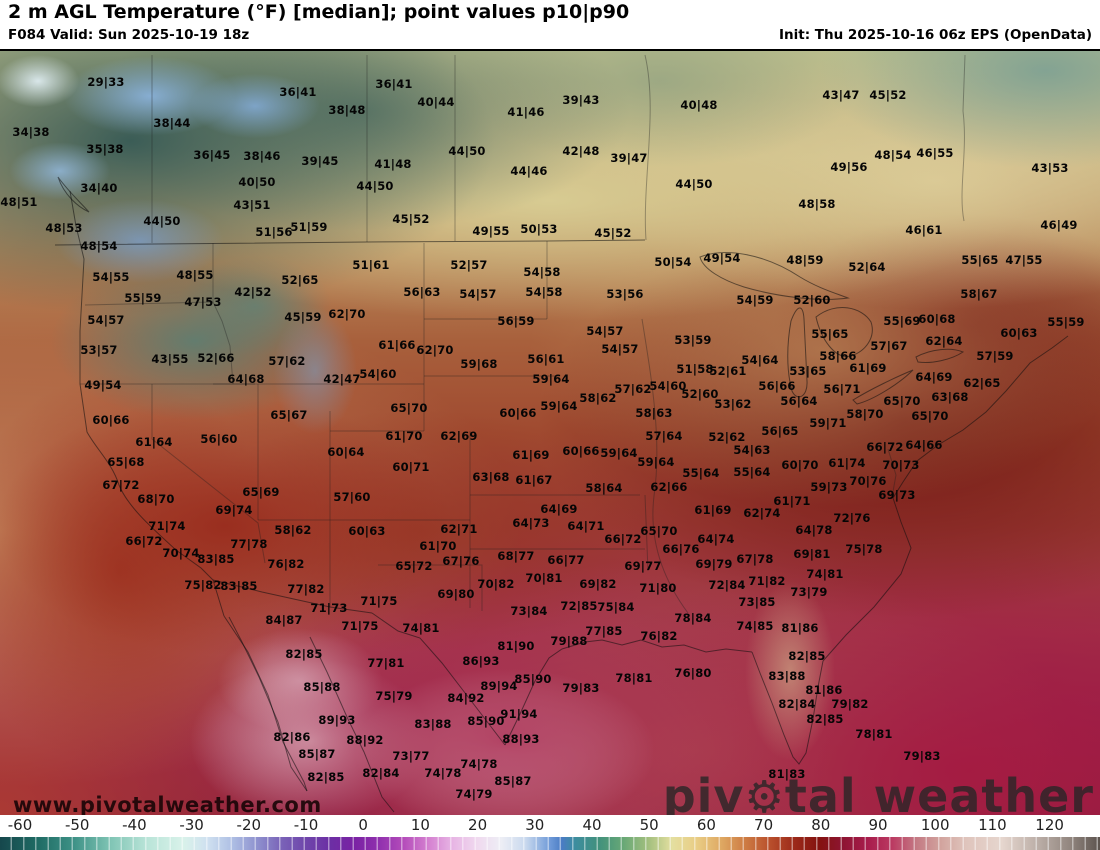 The height and width of the screenshot is (850, 1100). Describe the element at coordinates (239, 586) in the screenshot. I see `point-value: 83|85` at that location.